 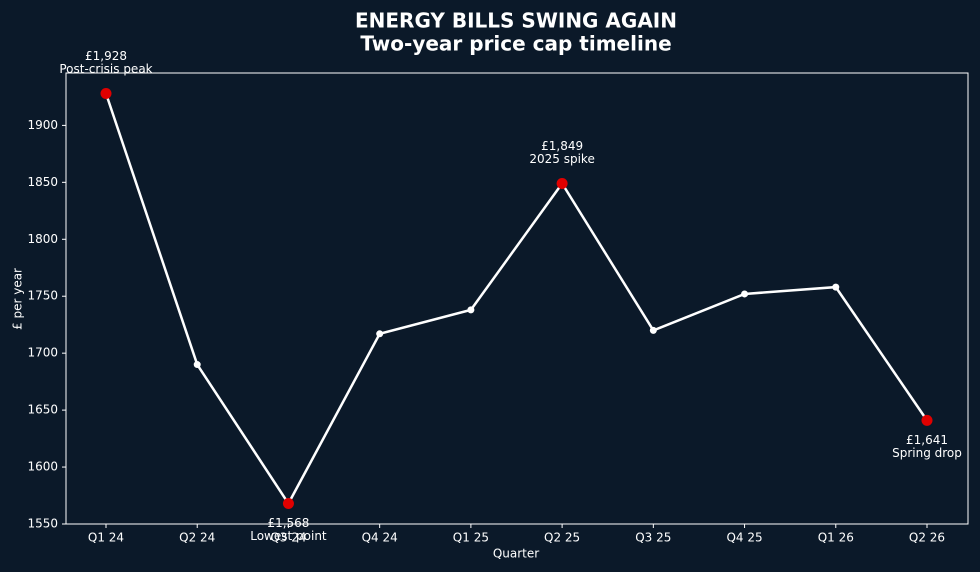 I want to click on x-tick-label: Q3 24, so click(x=288, y=538).